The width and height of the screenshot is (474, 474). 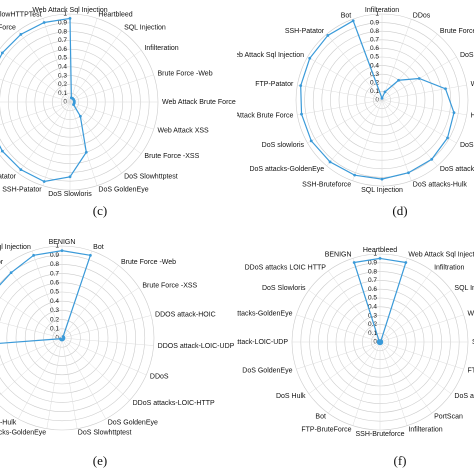 I want to click on category-label: DoS attacks-Hulk, so click(x=440, y=184).